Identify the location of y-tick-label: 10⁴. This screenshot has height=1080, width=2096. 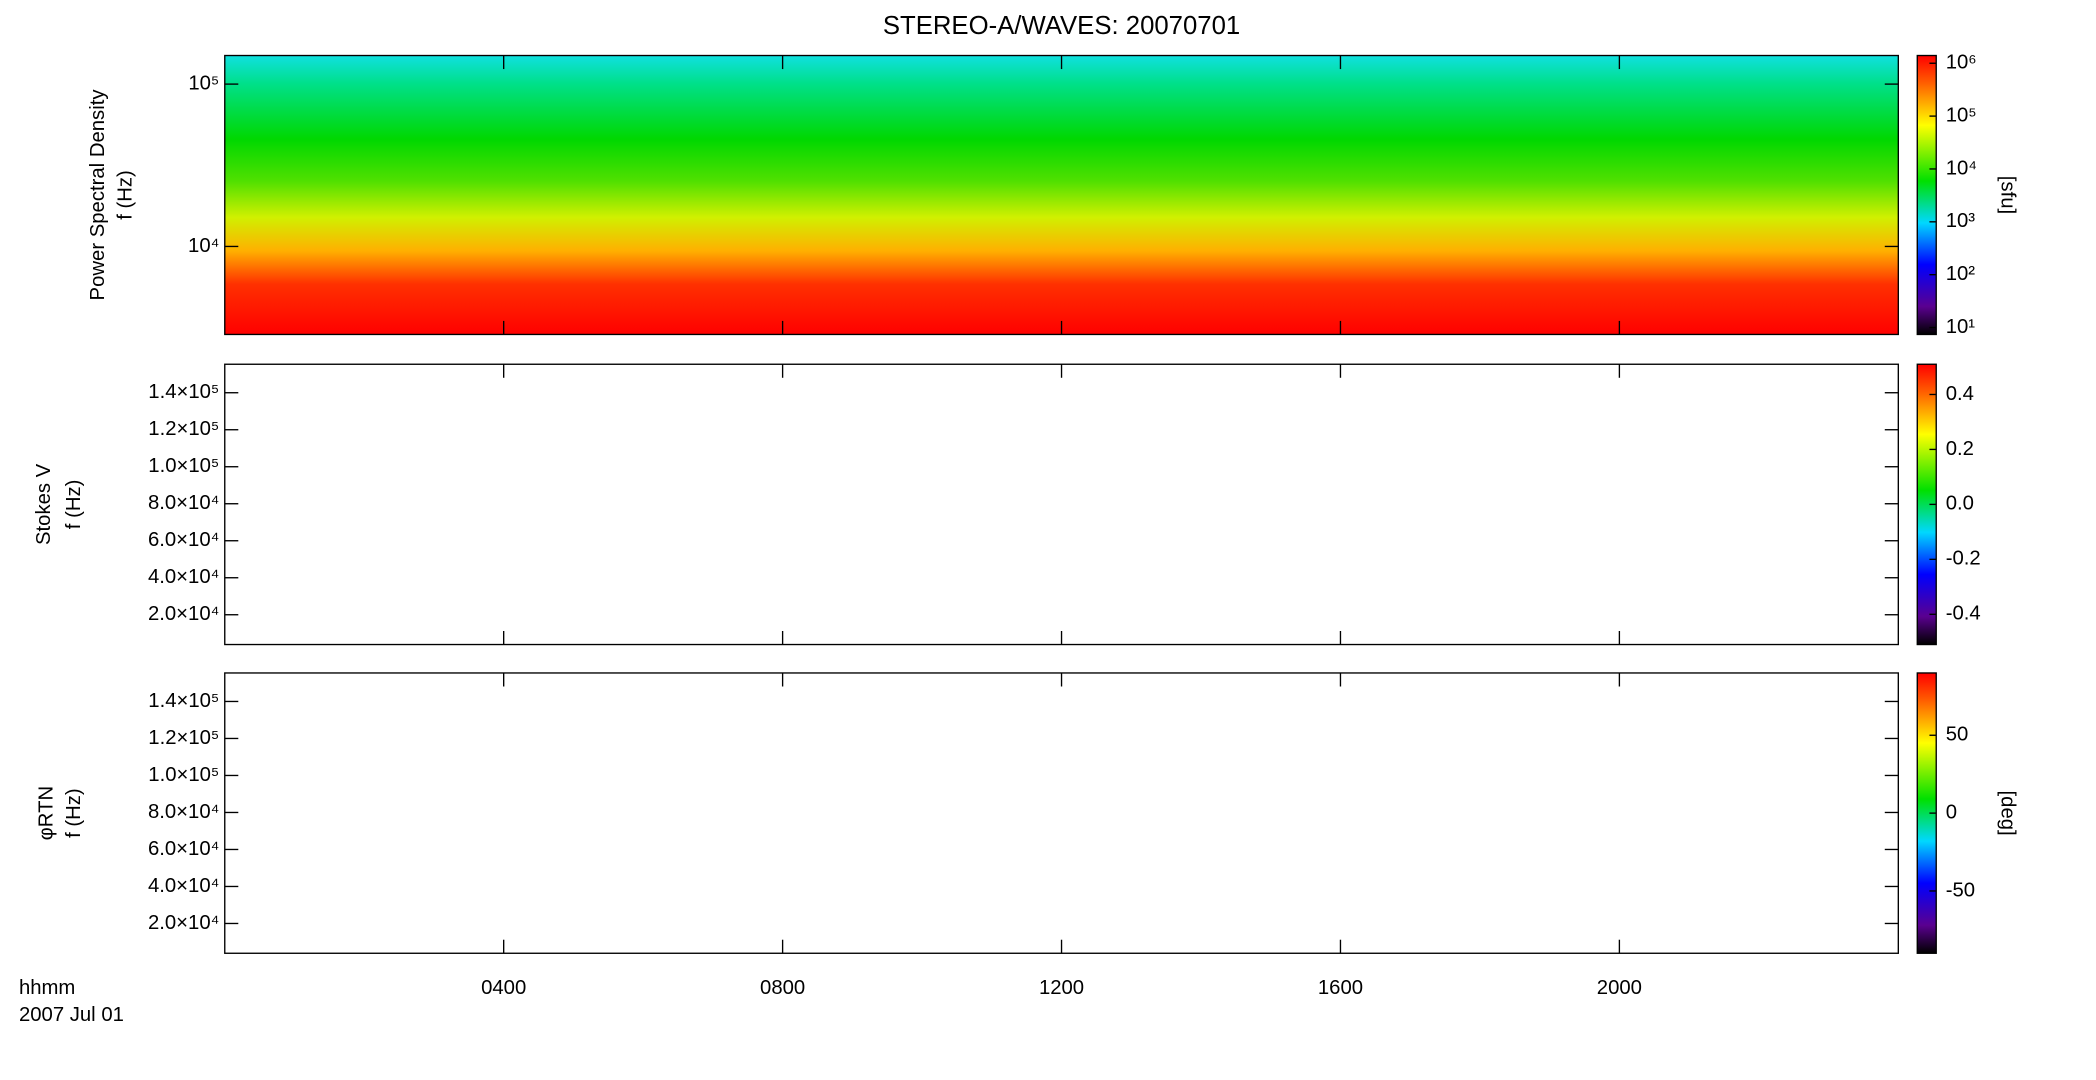
(203, 246).